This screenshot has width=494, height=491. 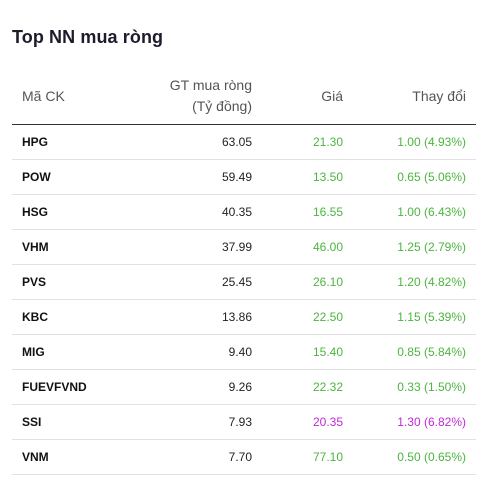 What do you see at coordinates (186, 352) in the screenshot?
I see `net-buy-value-cell: 9.40` at bounding box center [186, 352].